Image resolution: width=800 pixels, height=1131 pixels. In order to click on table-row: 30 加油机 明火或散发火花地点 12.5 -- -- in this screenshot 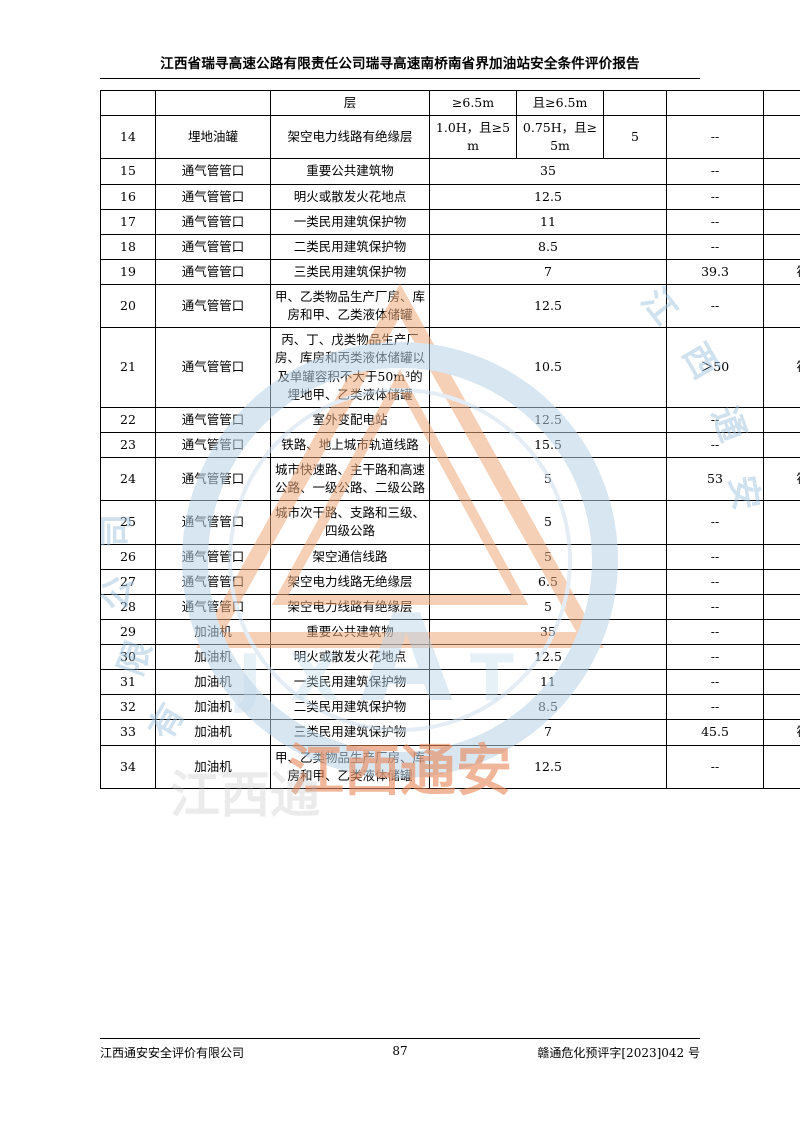, I will do `click(450, 657)`.